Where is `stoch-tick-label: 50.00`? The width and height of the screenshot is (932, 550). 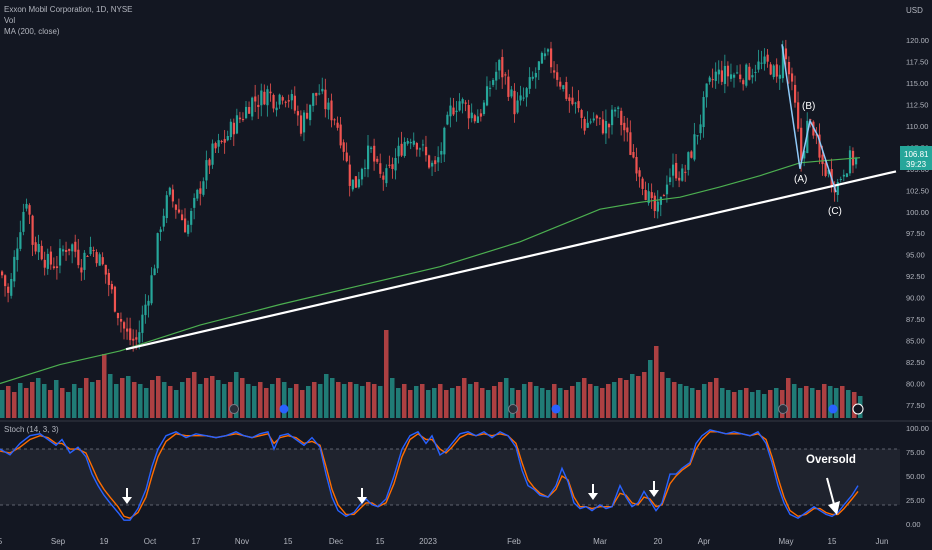
stoch-tick-label: 50.00 is located at coordinates (915, 476).